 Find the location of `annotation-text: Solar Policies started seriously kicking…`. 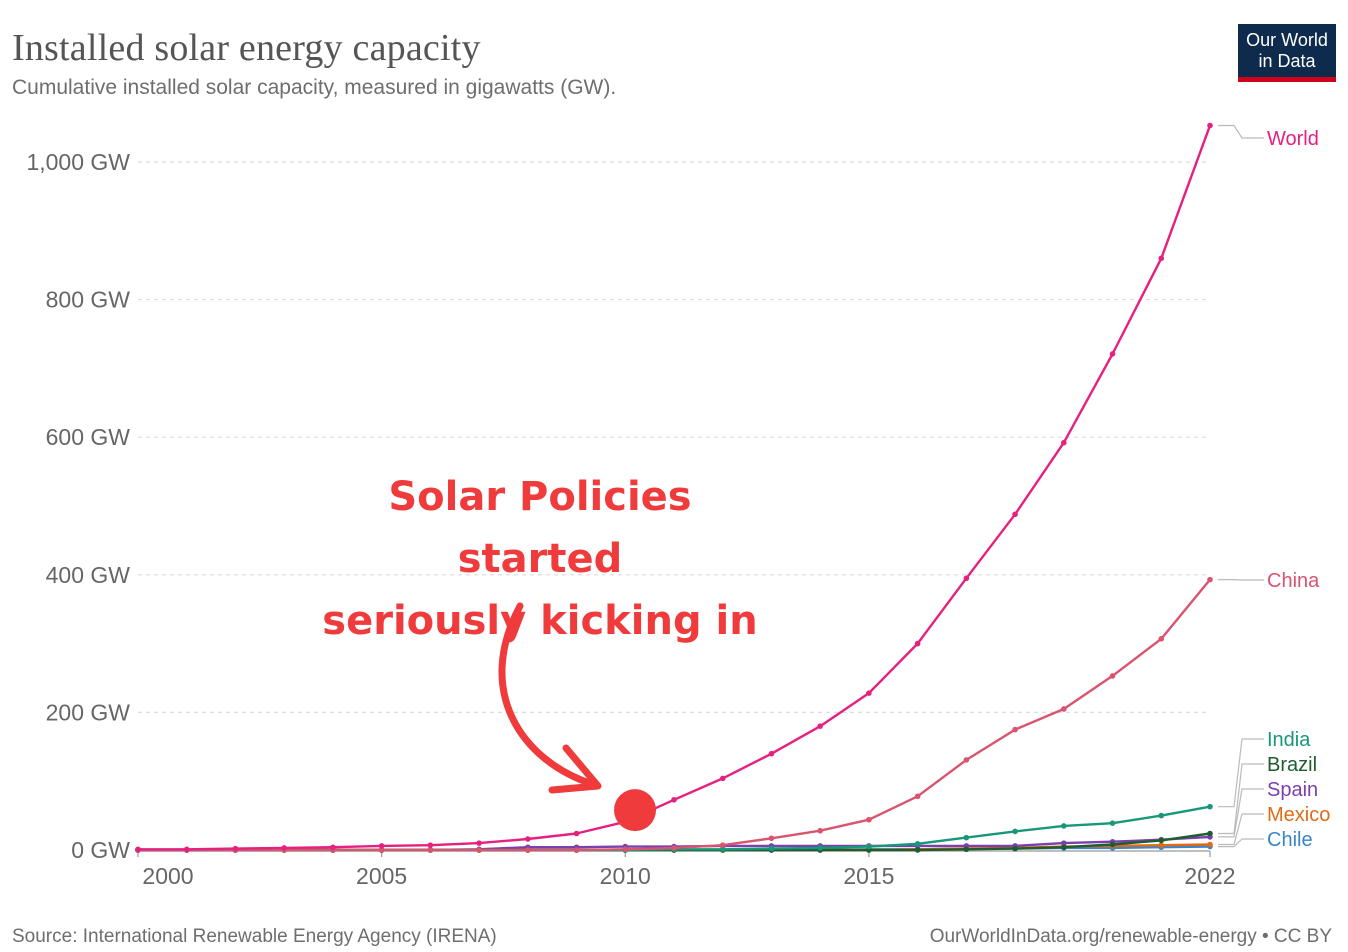

annotation-text: Solar Policies started seriously kicking… is located at coordinates (540, 559).